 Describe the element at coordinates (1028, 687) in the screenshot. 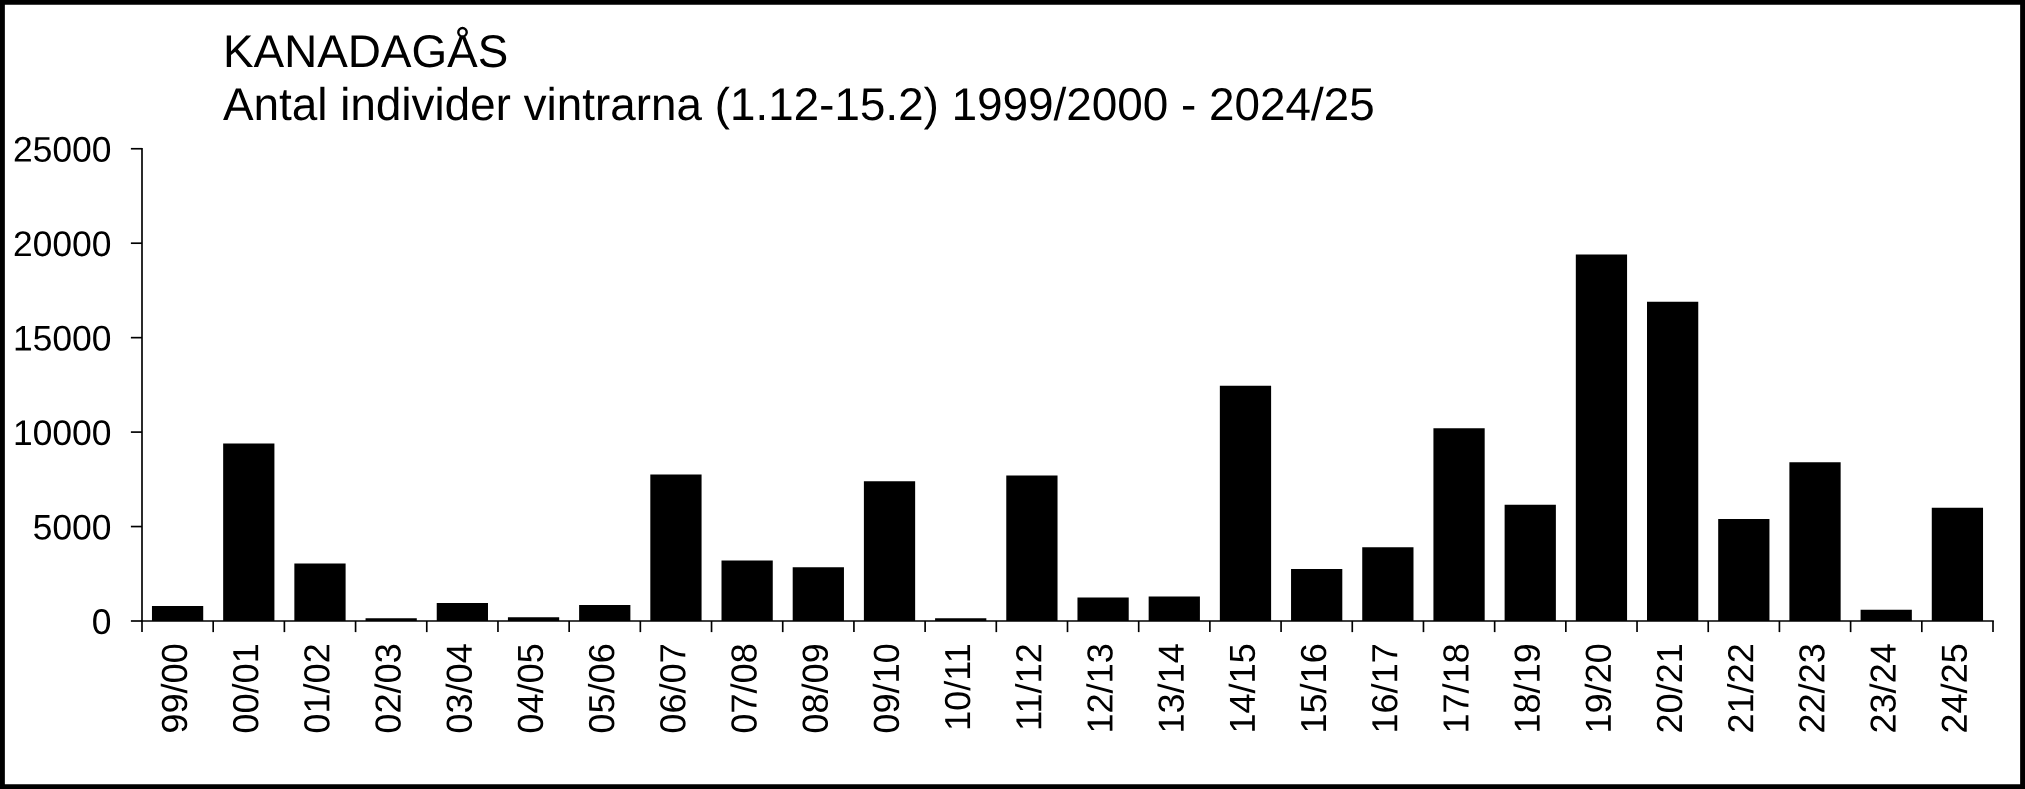

I see `x-tick-label: 11/12` at that location.